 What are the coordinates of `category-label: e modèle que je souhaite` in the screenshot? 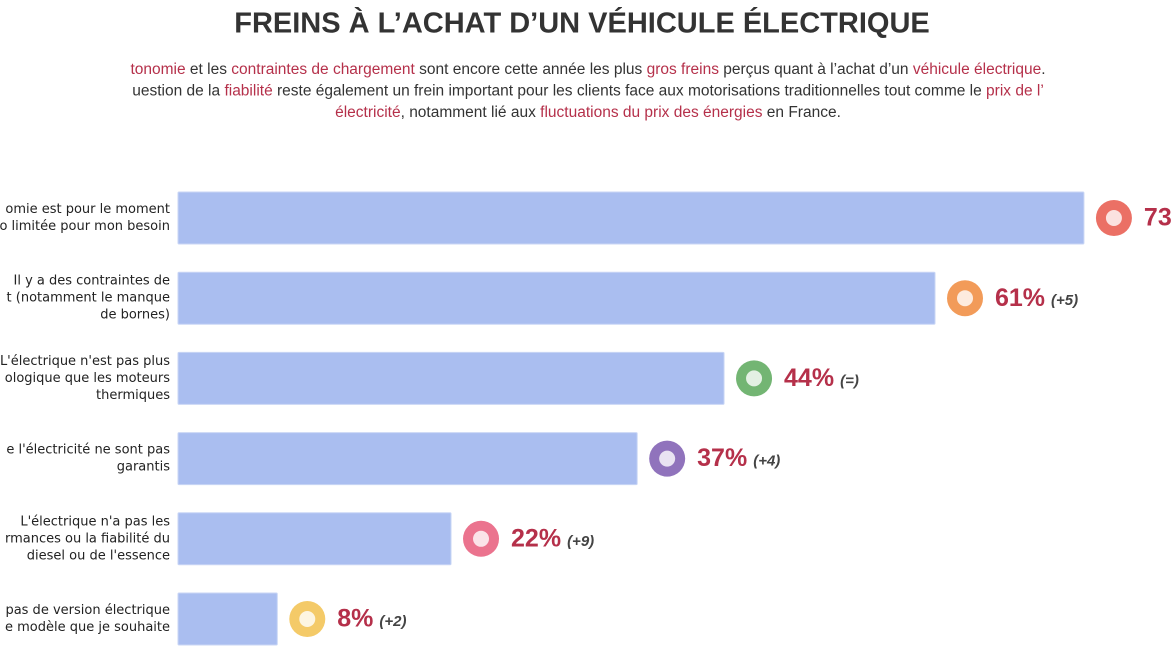 It's located at (87, 627).